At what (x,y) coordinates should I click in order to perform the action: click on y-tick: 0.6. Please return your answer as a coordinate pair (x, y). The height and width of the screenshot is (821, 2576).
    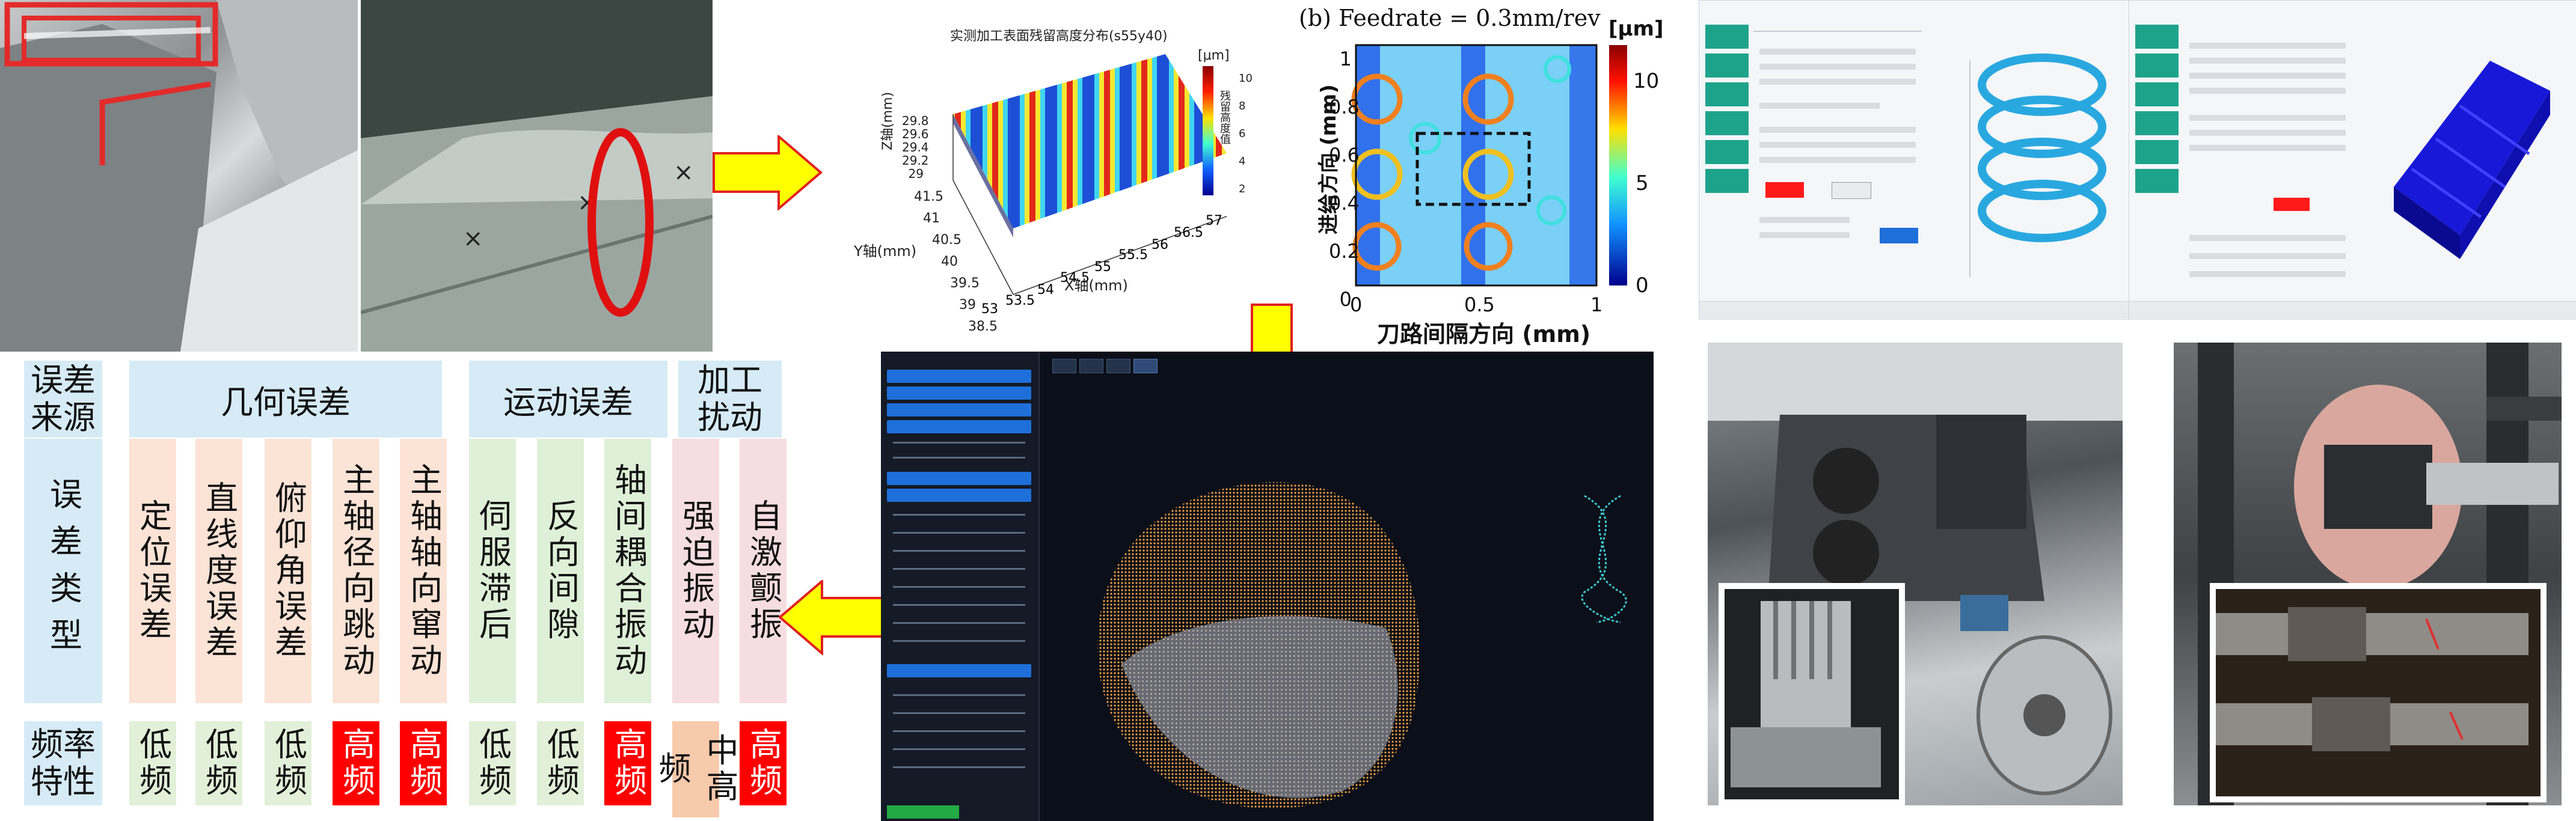
    Looking at the image, I should click on (1344, 155).